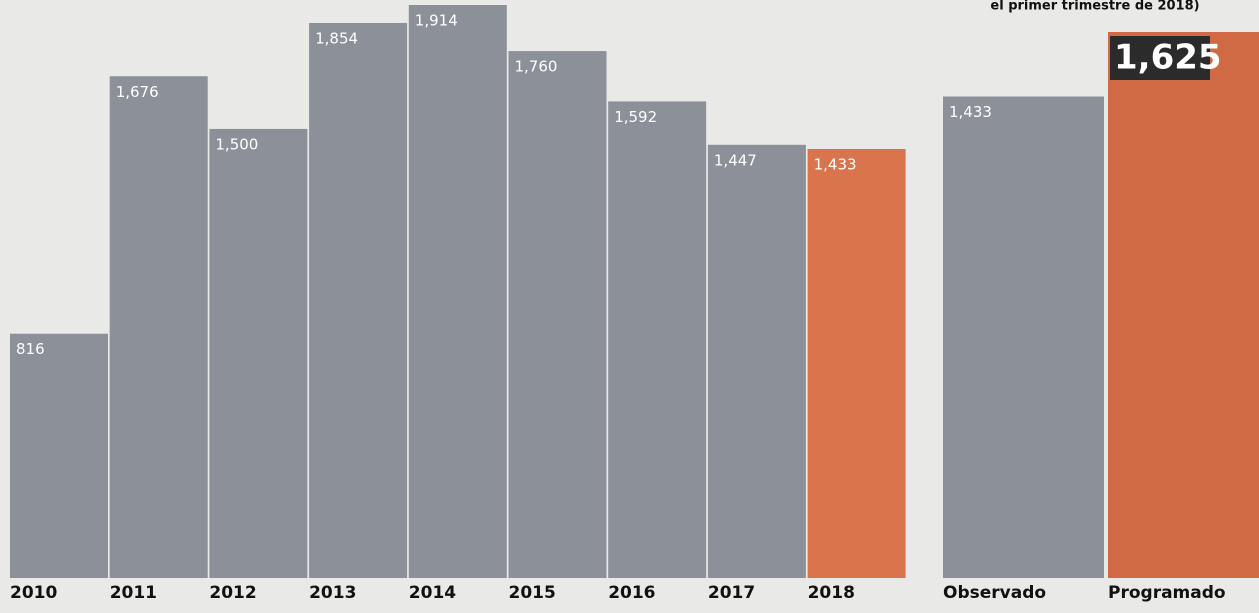  What do you see at coordinates (1168, 58) in the screenshot?
I see `value-label: 1,625` at bounding box center [1168, 58].